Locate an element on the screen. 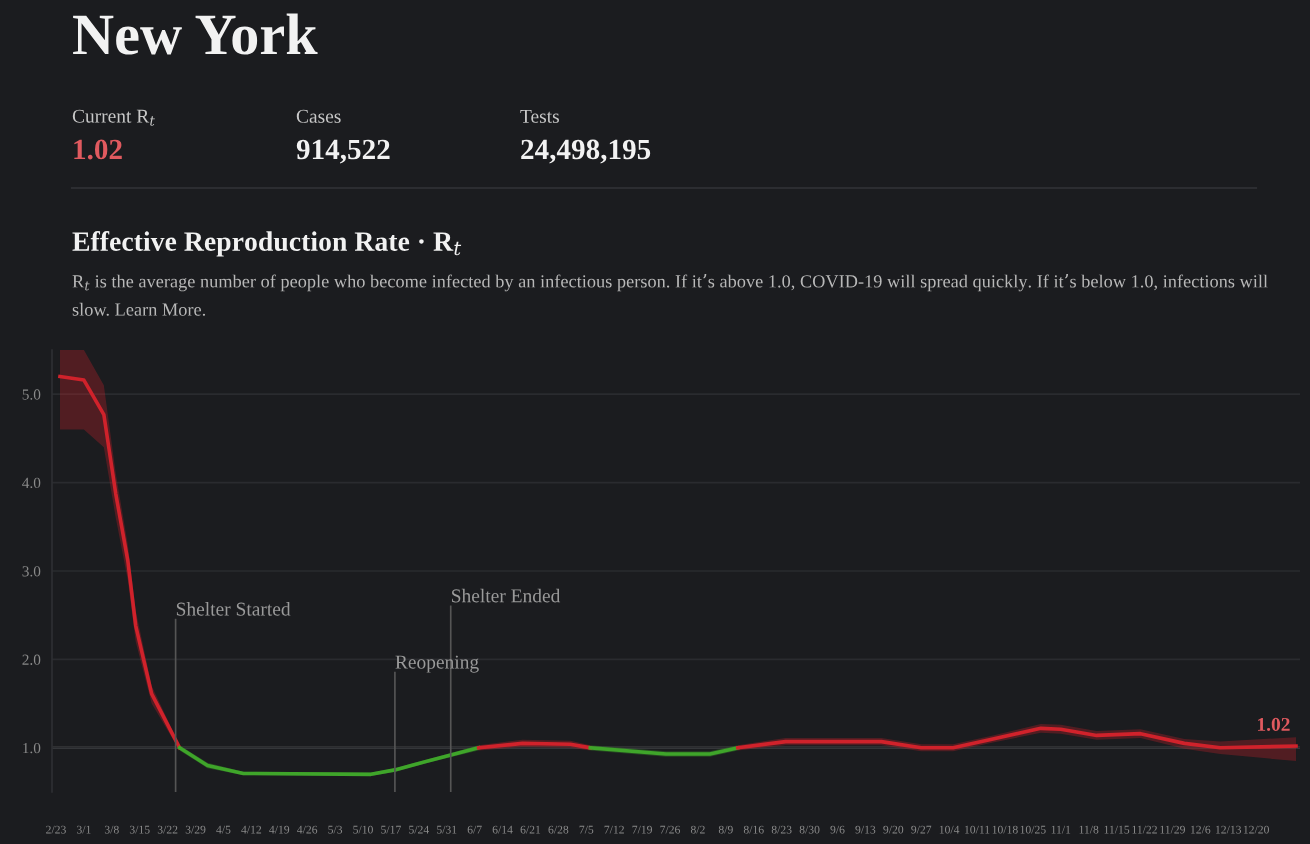 This screenshot has height=844, width=1310. text: 914,522 is located at coordinates (343, 151).